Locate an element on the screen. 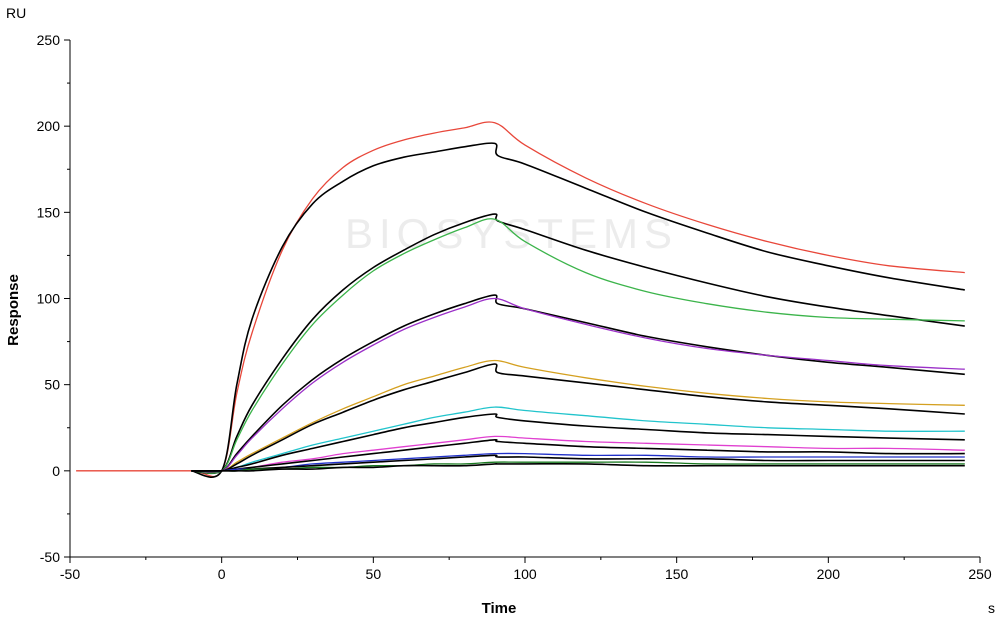 The image size is (1000, 619). x-unit-label: s is located at coordinates (991, 608).